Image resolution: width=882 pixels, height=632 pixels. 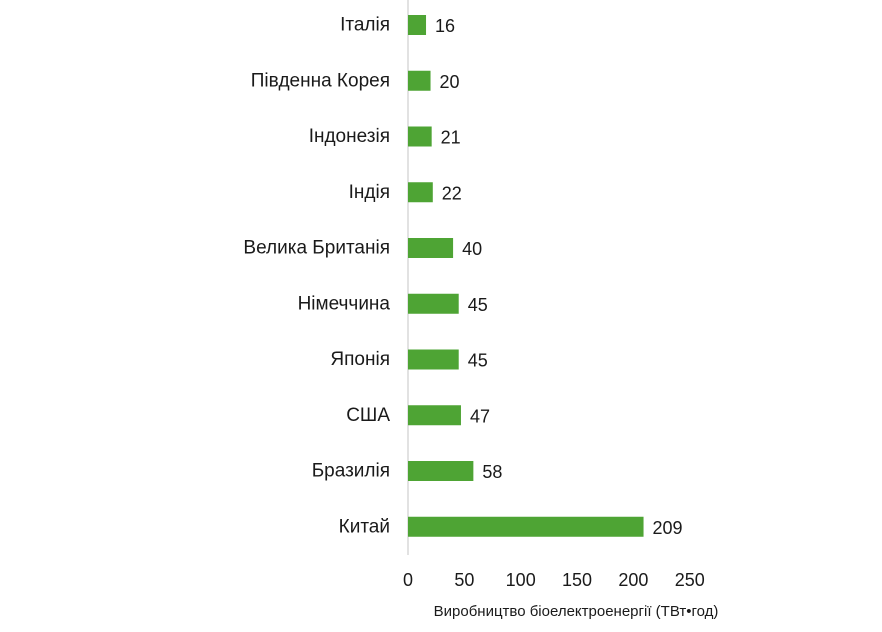 What do you see at coordinates (690, 580) in the screenshot?
I see `x-tick-label: 250` at bounding box center [690, 580].